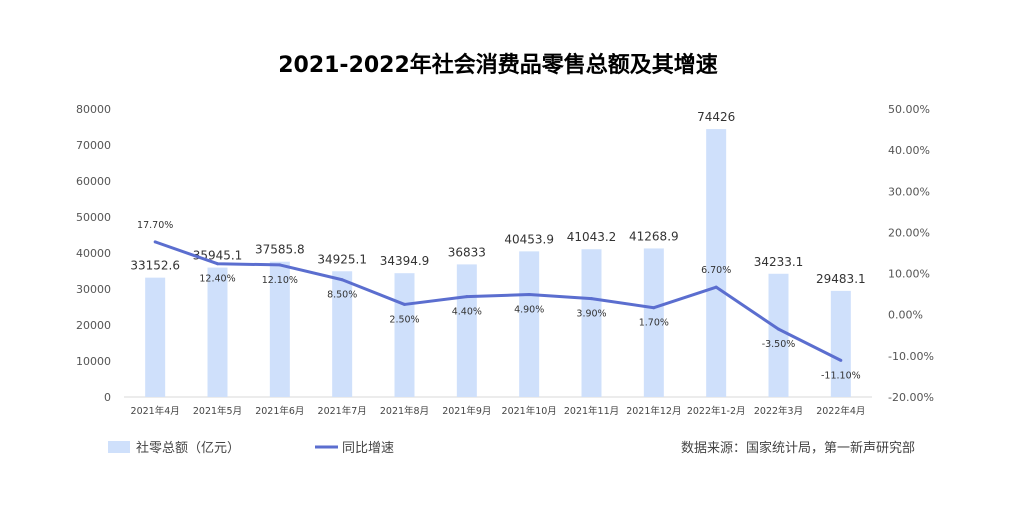 This screenshot has height=508, width=1012. What do you see at coordinates (405, 261) in the screenshot?
I see `bar-value-label: 34394.9` at bounding box center [405, 261].